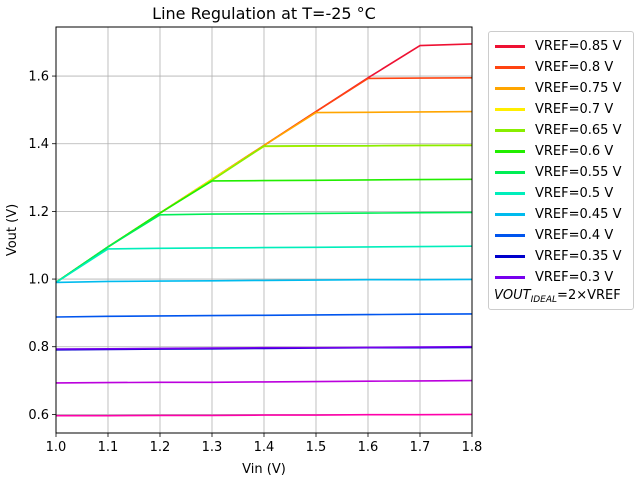 The image size is (640, 484). I want to click on legend-label: VREF=0.45 V, so click(578, 214).